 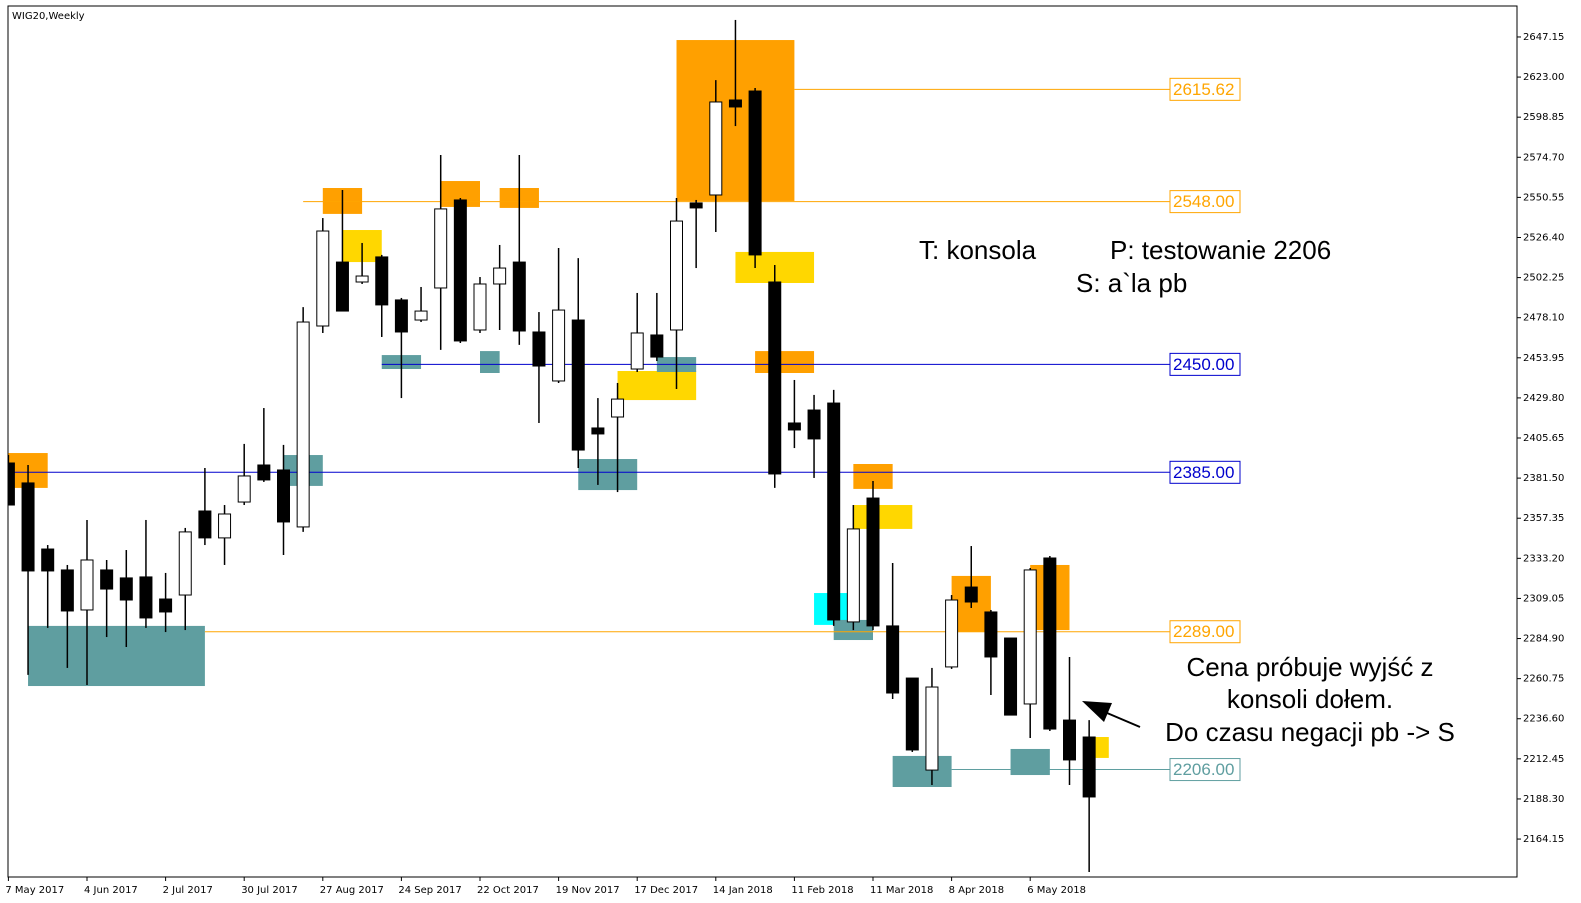 I want to click on y-tick-label: 2623.00, so click(x=1543, y=77).